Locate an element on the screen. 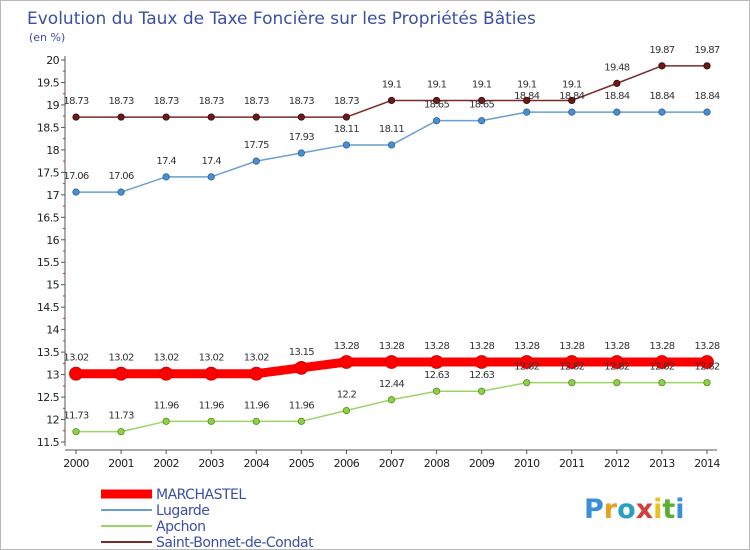 This screenshot has width=750, height=550. legend-item: MARCHASTEL is located at coordinates (174, 495).